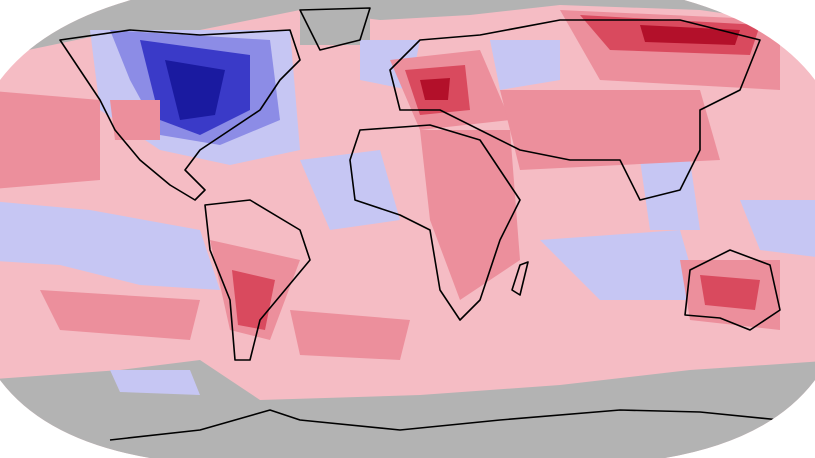  Describe the element at coordinates (350, 190) in the screenshot. I see `atlantic-cool` at that location.